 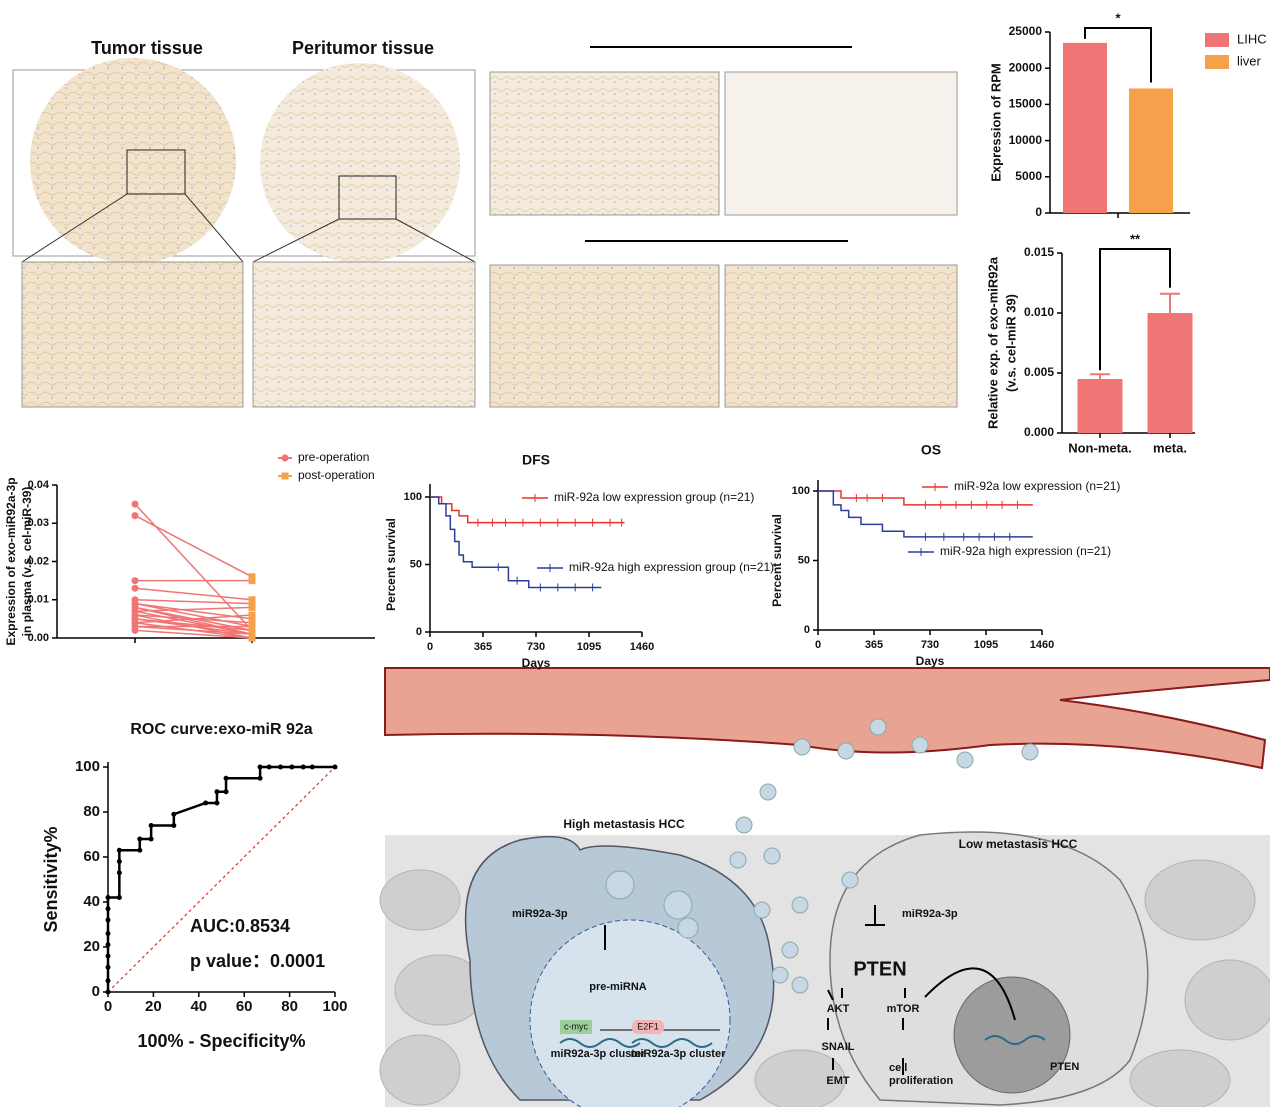 What do you see at coordinates (618, 987) in the screenshot?
I see `diagram-label: pre-miRNA` at bounding box center [618, 987].